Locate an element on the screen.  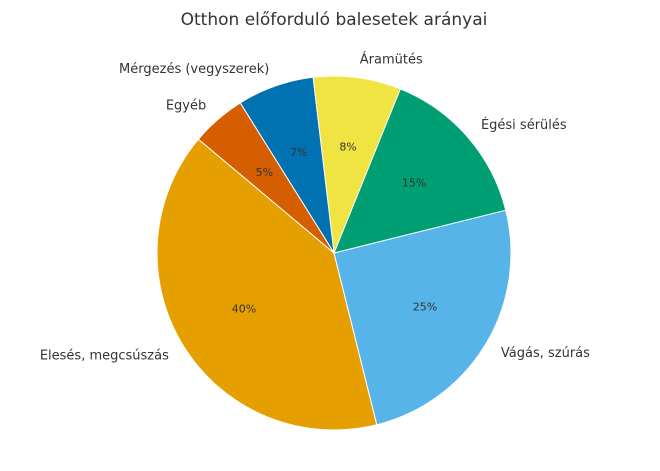
value-label: 15% is located at coordinates (414, 182).